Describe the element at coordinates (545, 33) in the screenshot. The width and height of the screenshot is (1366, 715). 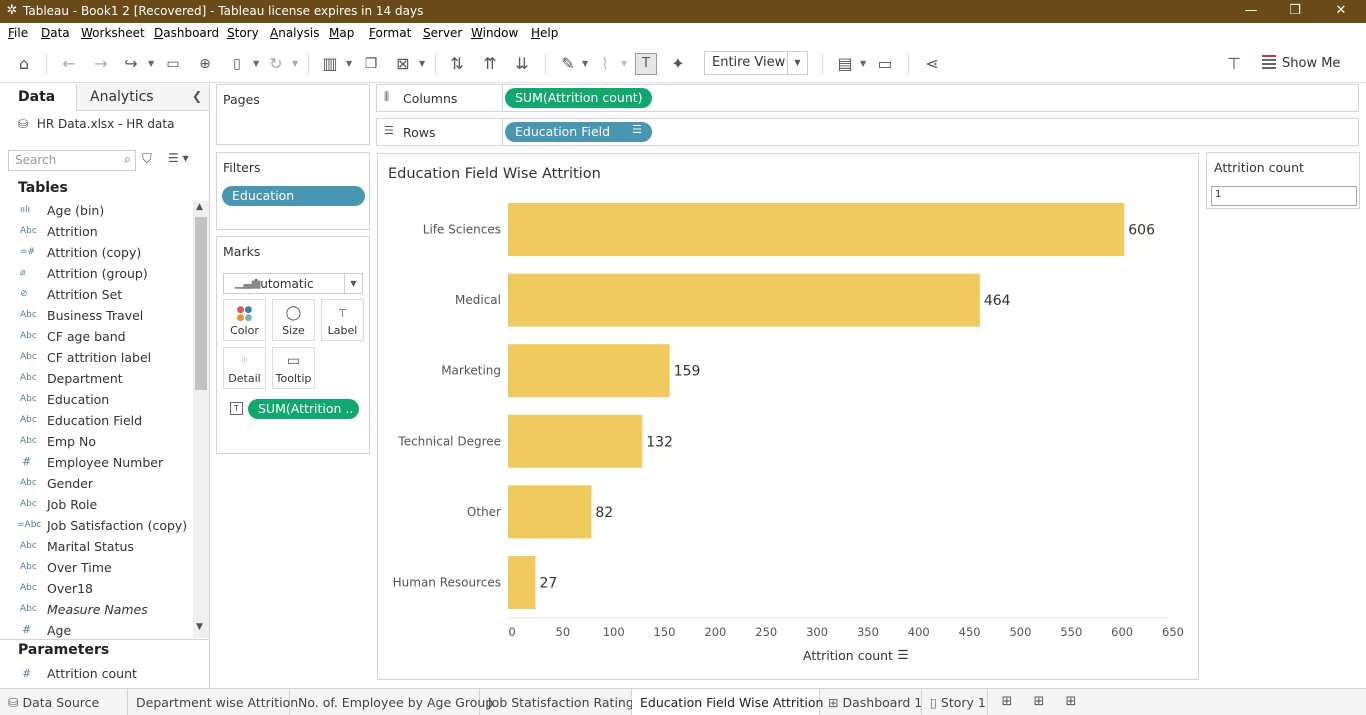
I see `menu-help: Help` at that location.